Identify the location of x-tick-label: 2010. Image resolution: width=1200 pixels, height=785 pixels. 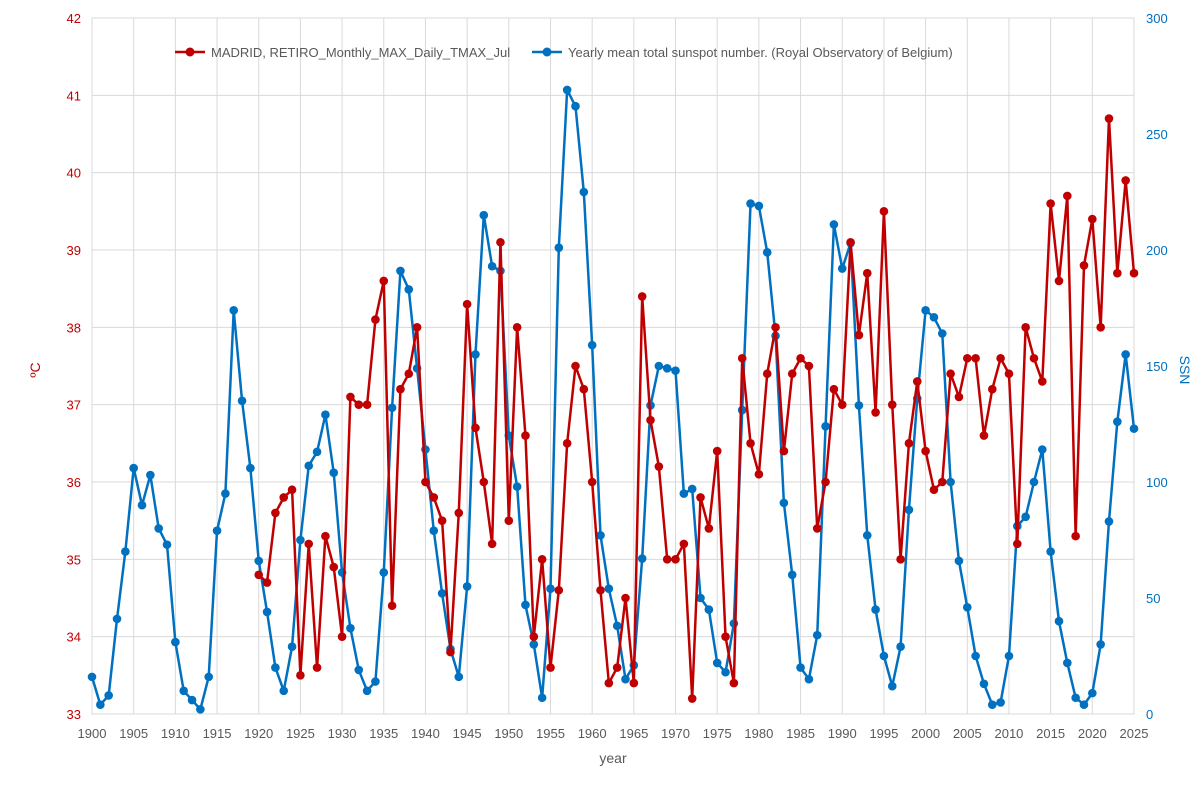
(1008, 733).